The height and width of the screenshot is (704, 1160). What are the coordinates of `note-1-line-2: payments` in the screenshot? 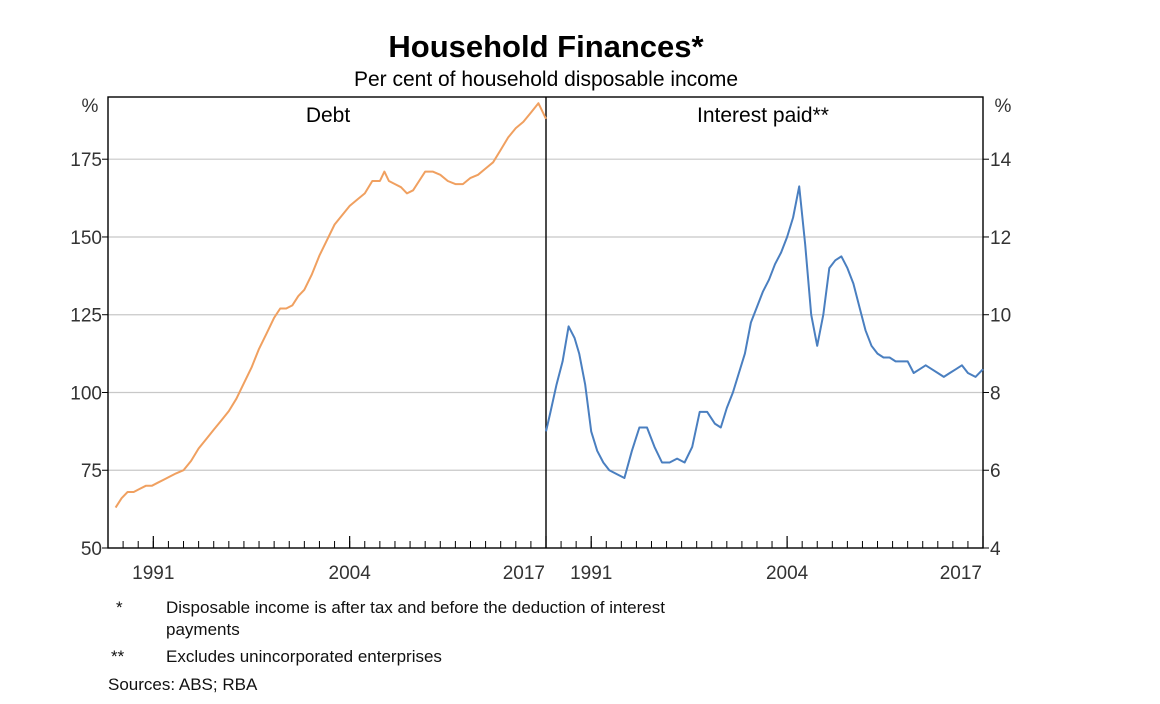 It's located at (203, 629).